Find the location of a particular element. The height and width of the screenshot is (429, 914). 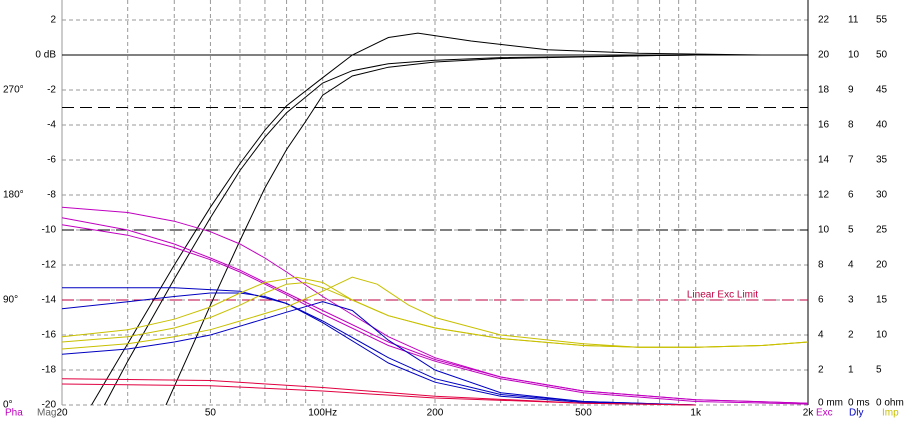

right-tick-label: 16 is located at coordinates (824, 125).